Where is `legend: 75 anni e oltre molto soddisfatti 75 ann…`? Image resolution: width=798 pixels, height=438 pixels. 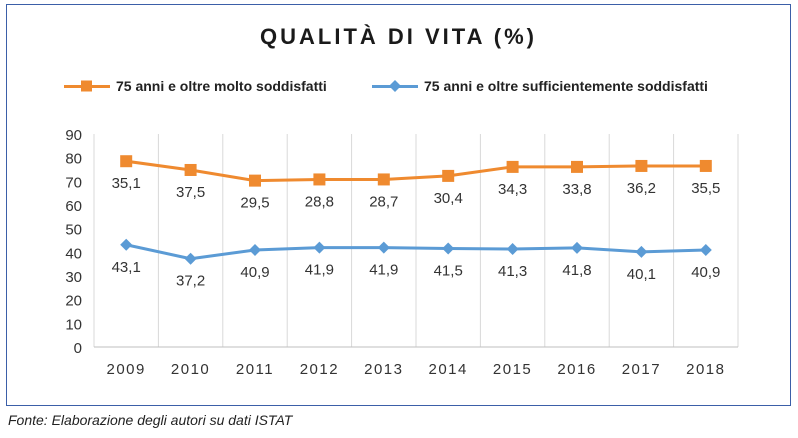 legend: 75 anni e oltre molto soddisfatti 75 ann… is located at coordinates (399, 88).